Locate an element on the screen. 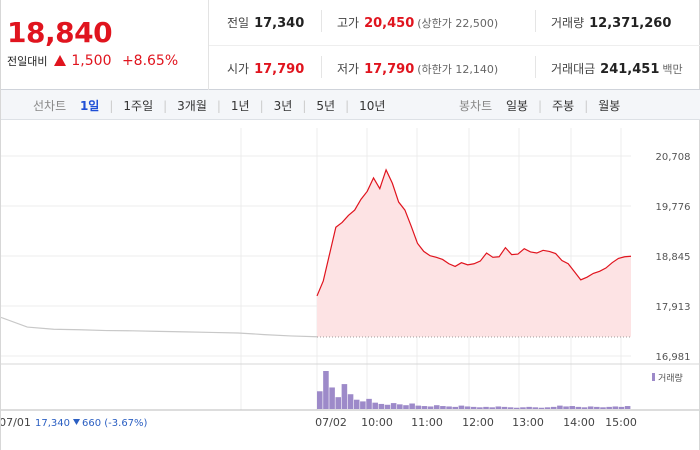  x-tick-label: 07/02 is located at coordinates (331, 422).